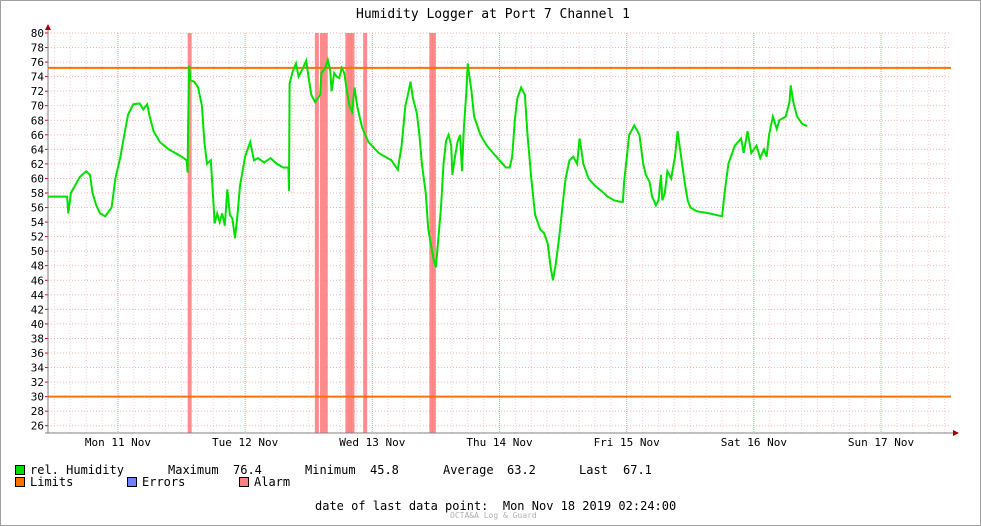 The height and width of the screenshot is (526, 981). I want to click on y-tick-label: 28, so click(37, 411).